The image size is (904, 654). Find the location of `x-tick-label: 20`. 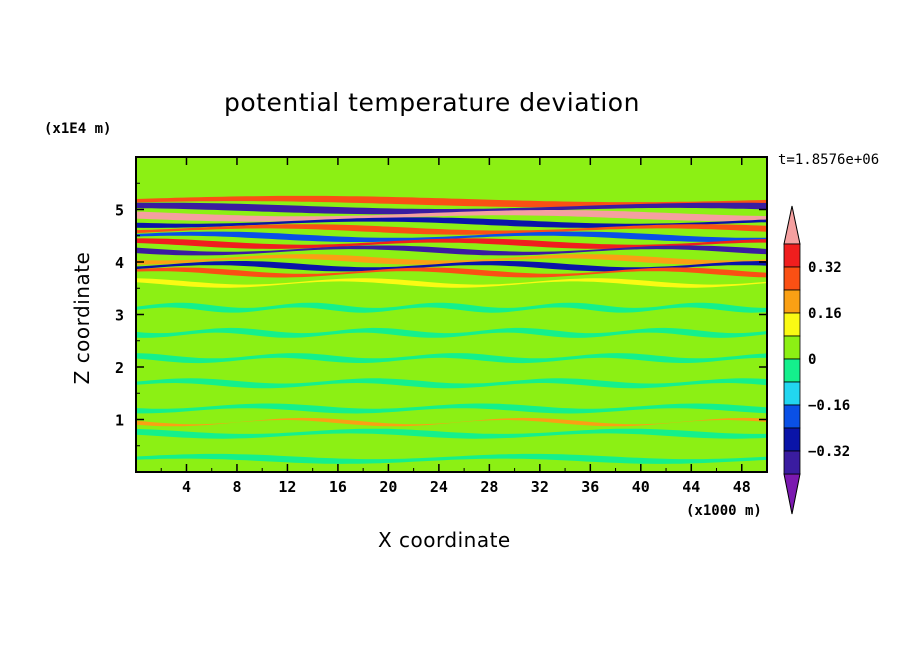

x-tick-label: 20 is located at coordinates (388, 487).